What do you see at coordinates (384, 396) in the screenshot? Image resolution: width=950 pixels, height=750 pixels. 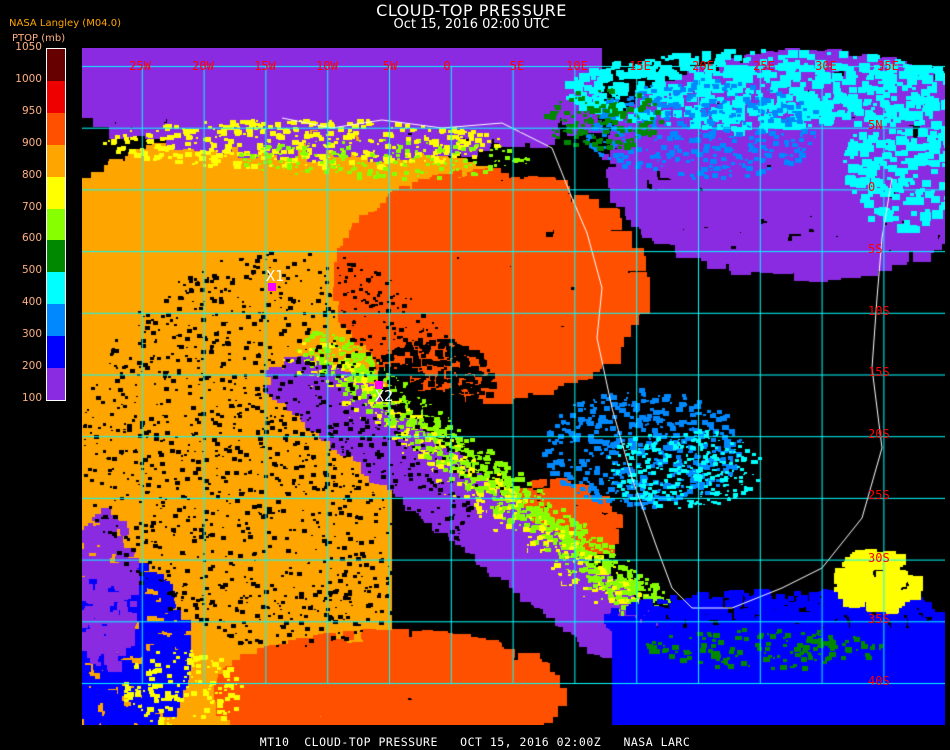 I see `marker-x2-label: X2` at bounding box center [384, 396].